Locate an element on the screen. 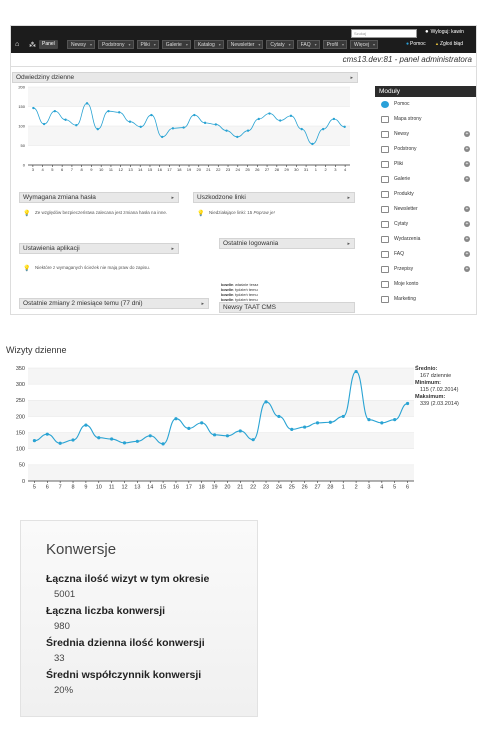 This screenshot has height=732, width=480. module-item-9: Wydarzenia + is located at coordinates (425, 239).